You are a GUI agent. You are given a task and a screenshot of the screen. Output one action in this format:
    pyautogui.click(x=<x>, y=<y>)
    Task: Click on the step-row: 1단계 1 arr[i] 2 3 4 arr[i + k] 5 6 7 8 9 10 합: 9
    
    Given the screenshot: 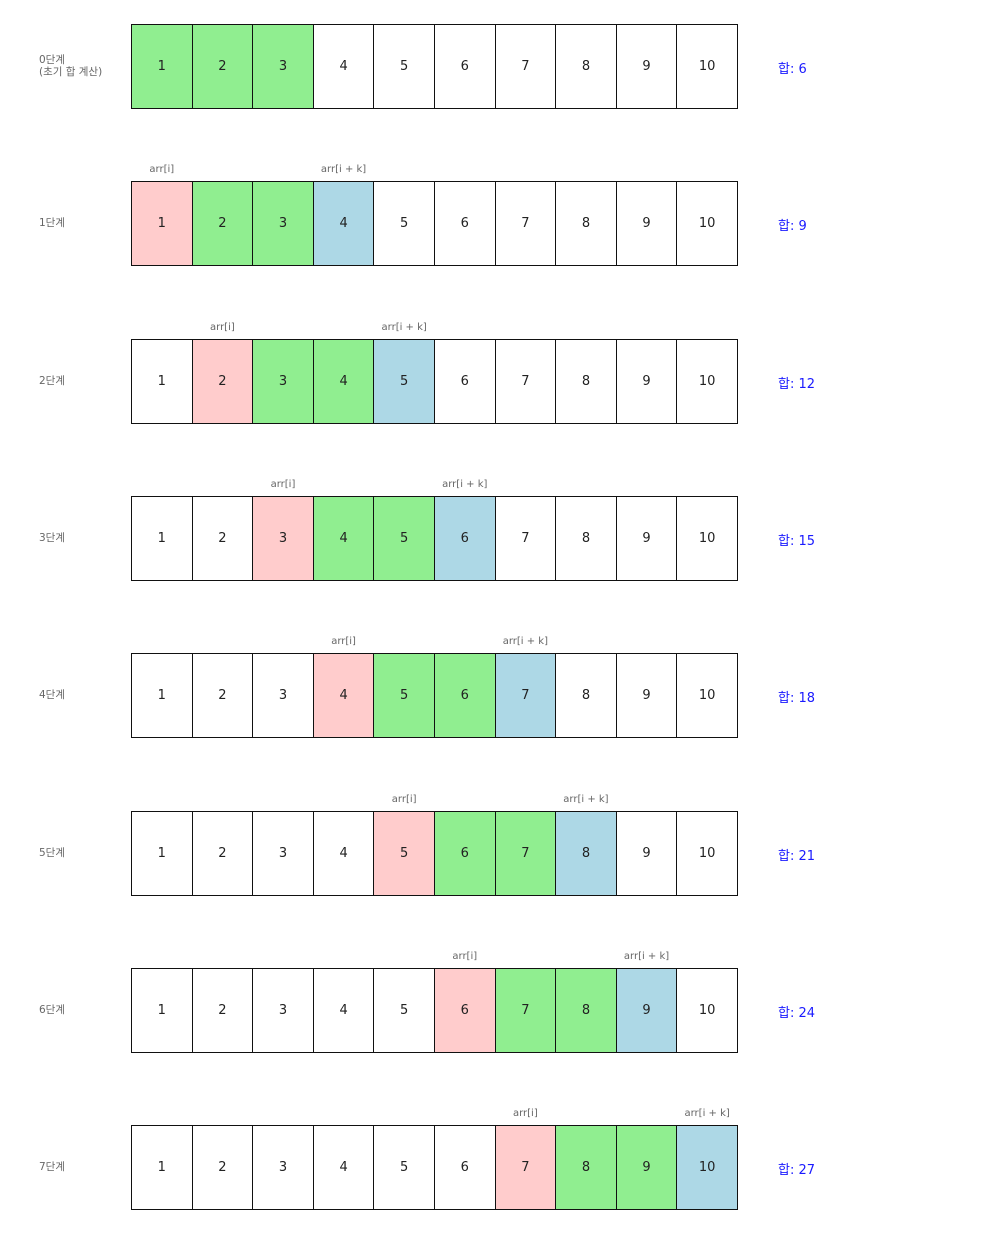 What is the action you would take?
    pyautogui.click(x=500, y=232)
    